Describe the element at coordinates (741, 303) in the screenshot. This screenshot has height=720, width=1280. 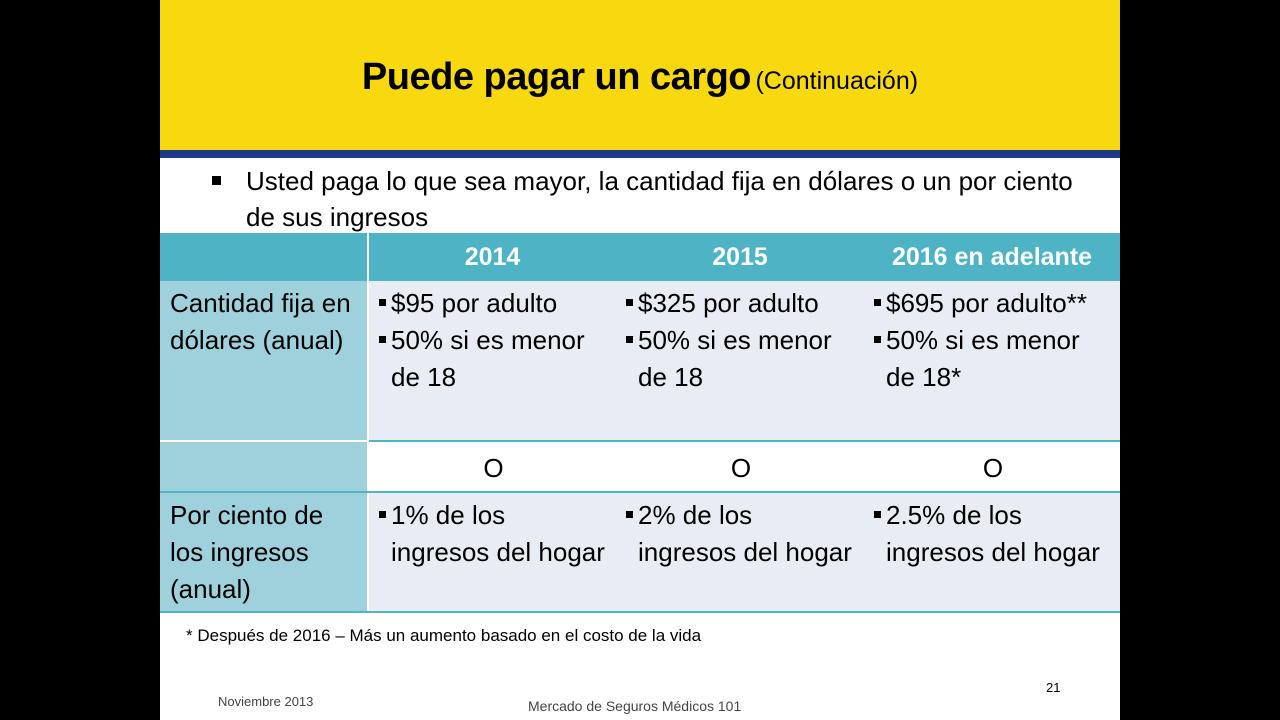
I see `list-item: $325 por adulto` at that location.